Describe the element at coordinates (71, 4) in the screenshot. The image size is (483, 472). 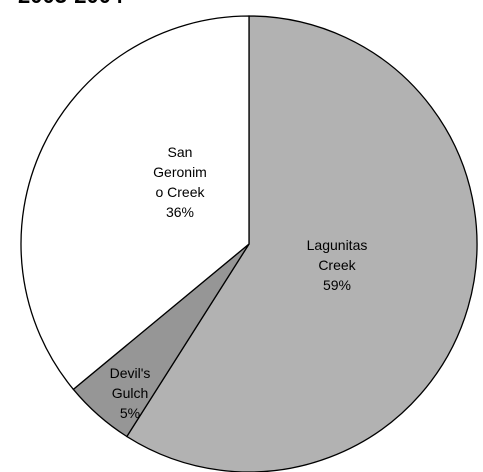
I see `chart-title: 2003-2004` at that location.